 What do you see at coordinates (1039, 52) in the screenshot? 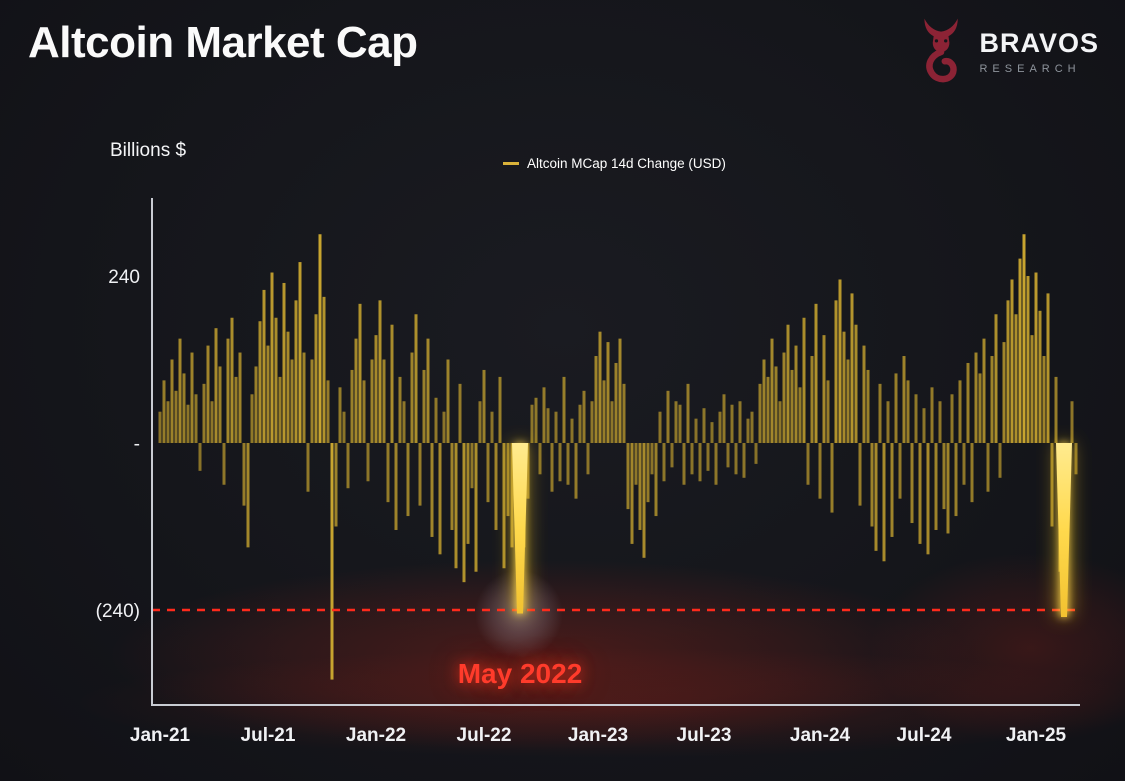
I see `brand-text: BRAVOS RESEARCH` at bounding box center [1039, 52].